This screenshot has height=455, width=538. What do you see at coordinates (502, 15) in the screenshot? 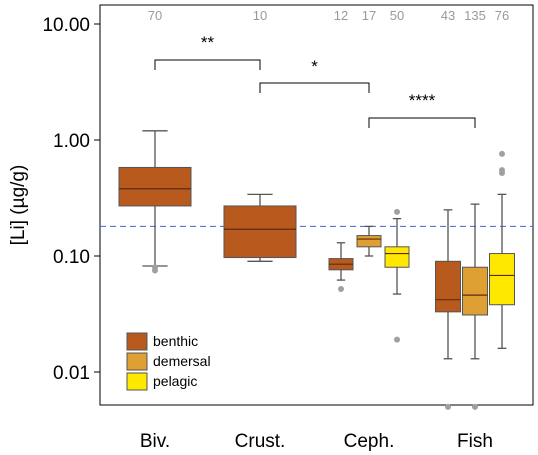
I see `sample-size-label: 76` at bounding box center [502, 15].